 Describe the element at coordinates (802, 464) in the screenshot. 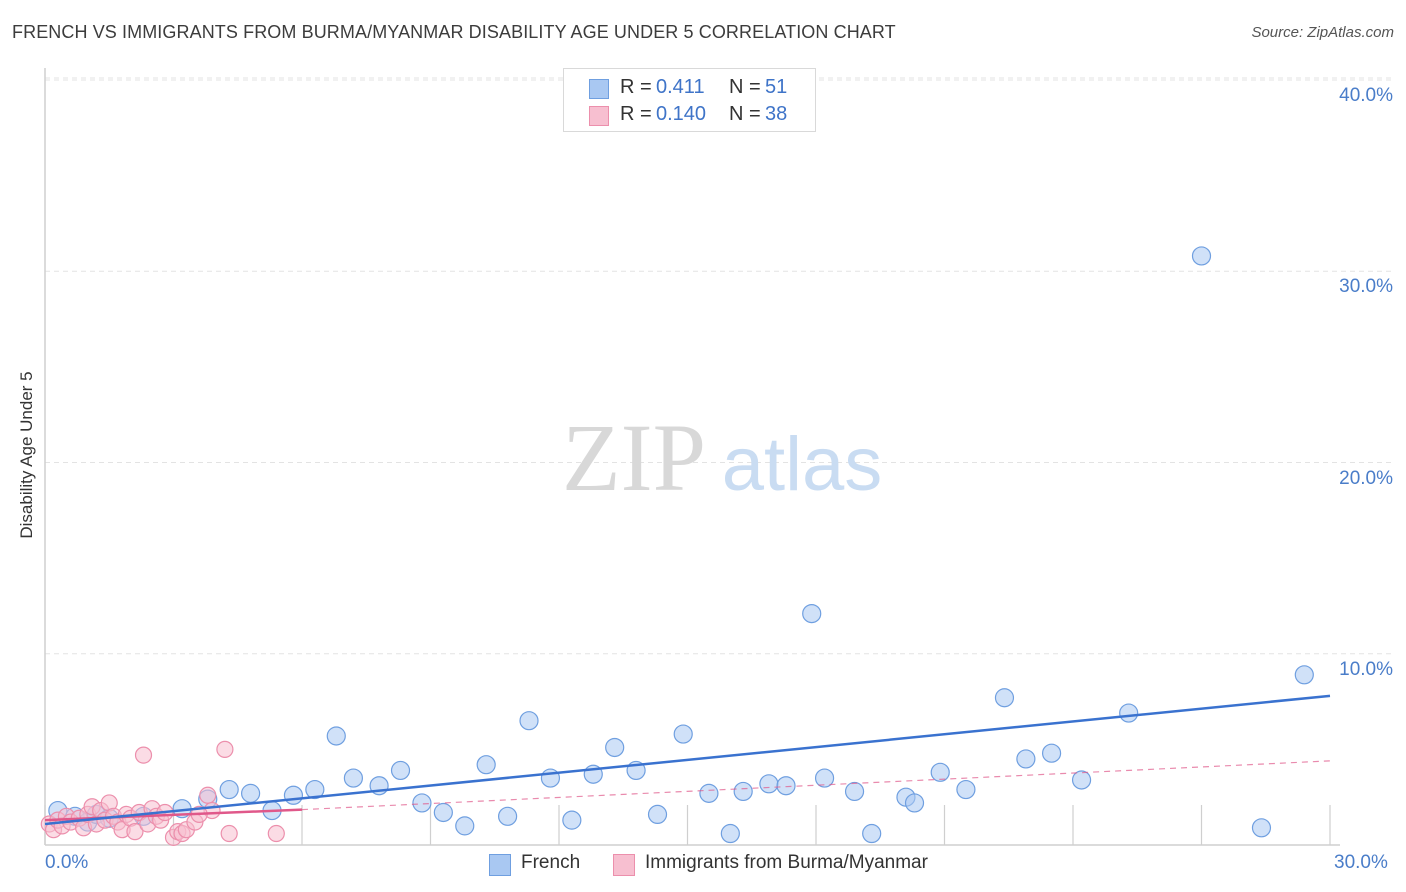

I see `watermark-atlas: atlas` at that location.